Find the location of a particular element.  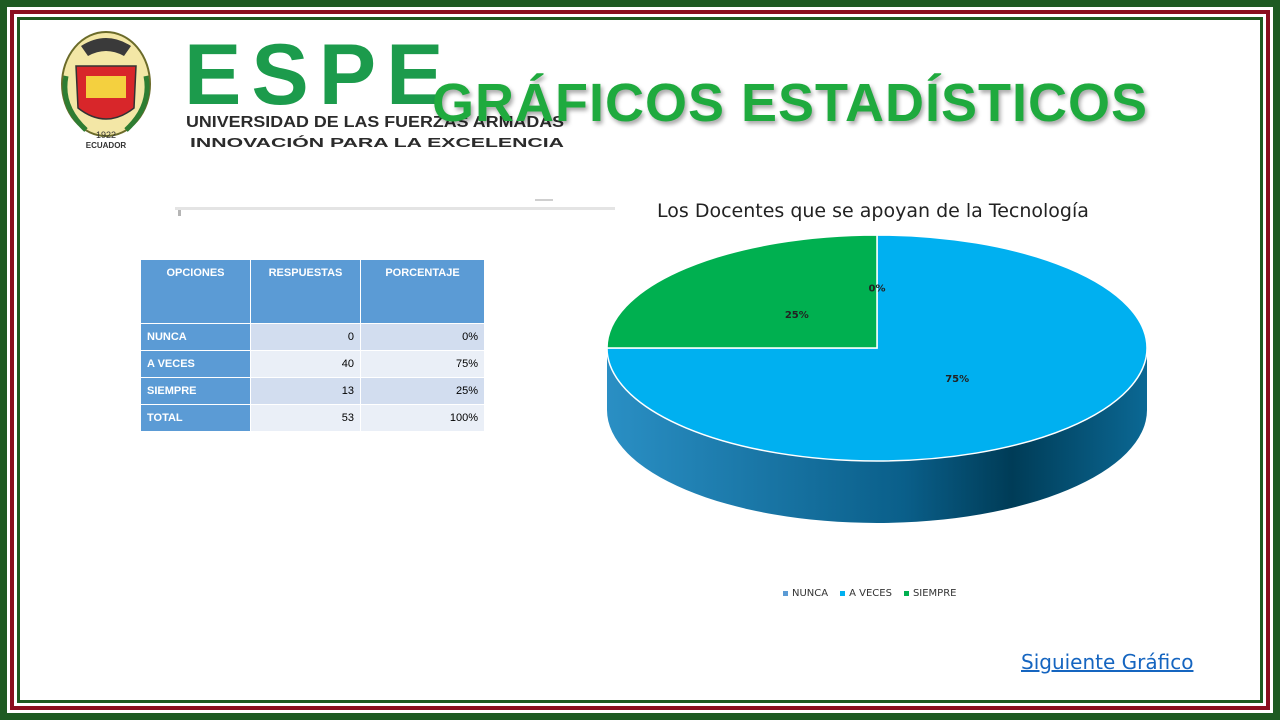

svg-text: ECUADOR is located at coordinates (106, 145).